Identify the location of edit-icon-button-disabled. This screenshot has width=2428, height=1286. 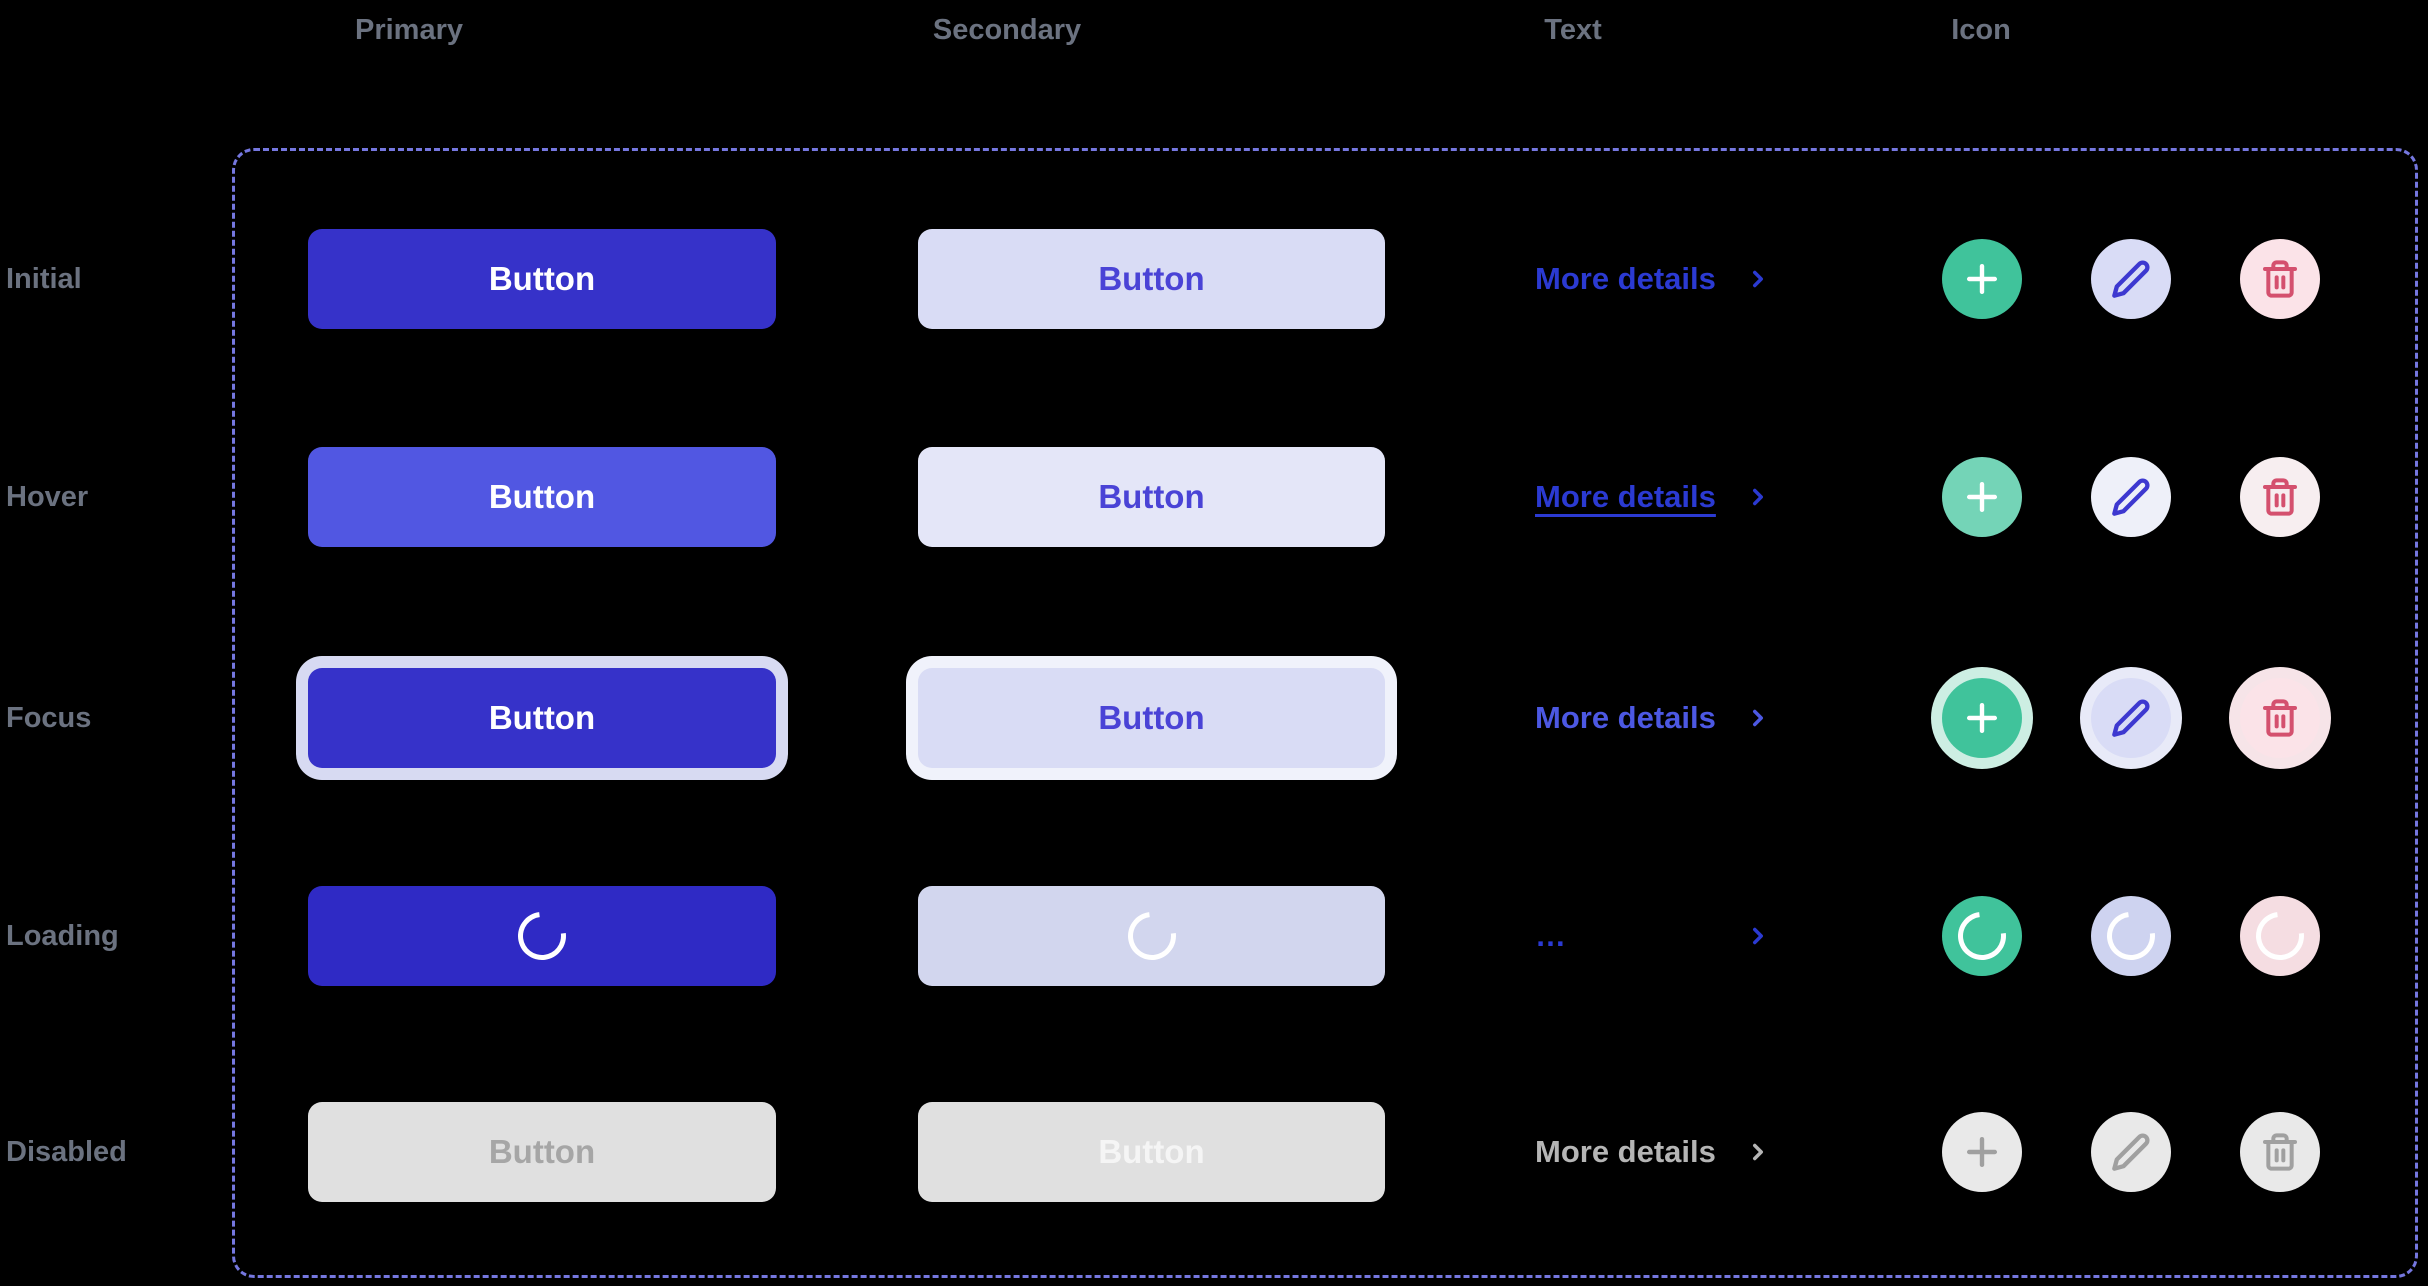
(2131, 1152).